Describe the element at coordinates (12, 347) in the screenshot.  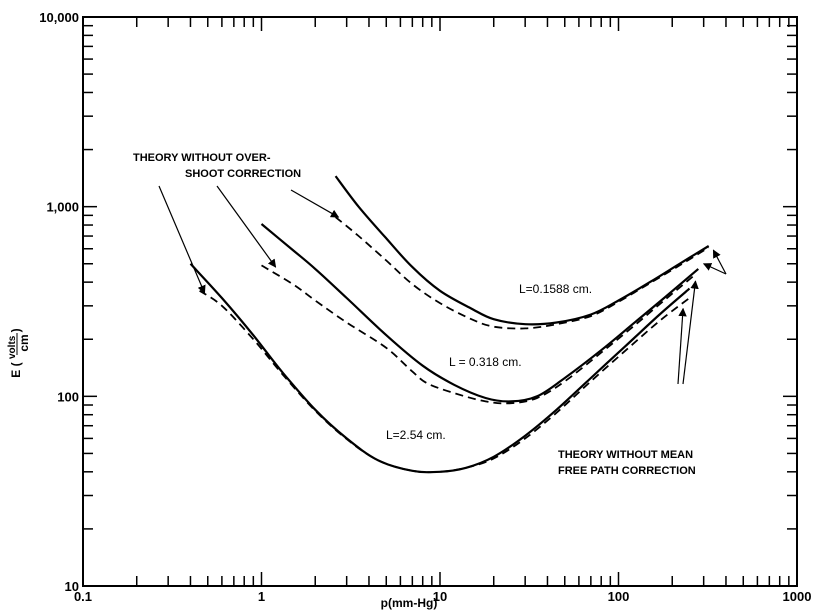
I see `y-axis-title-num: volts` at that location.